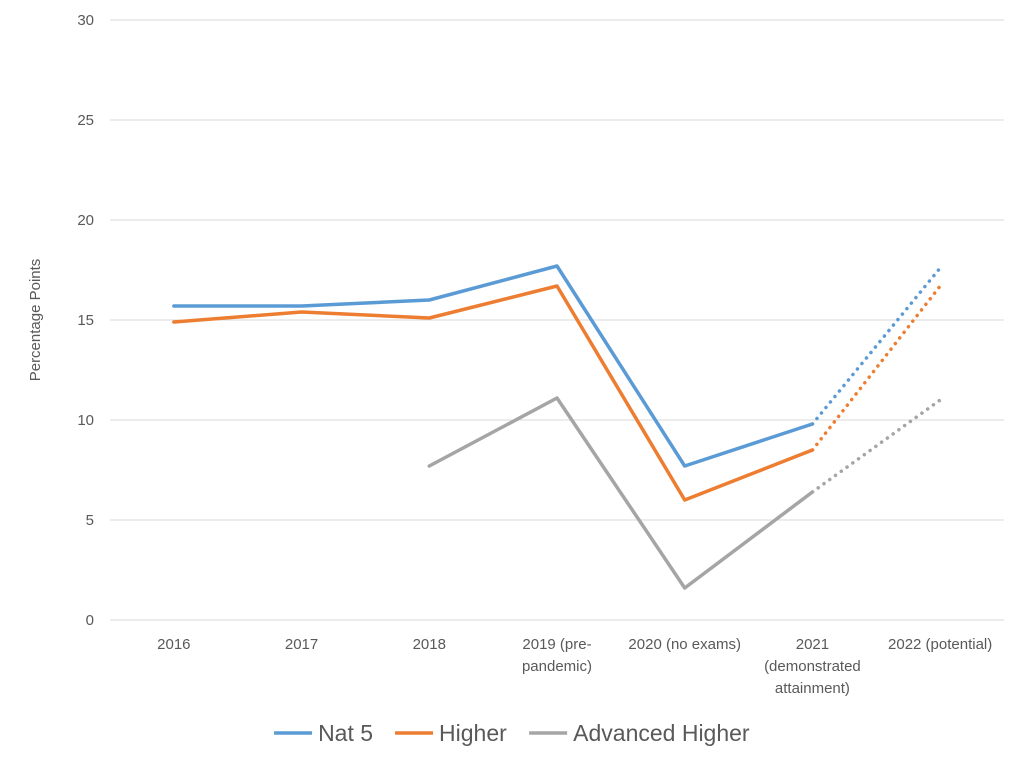 The image size is (1024, 766). I want to click on x-tick-label-2: 2018, so click(429, 644).